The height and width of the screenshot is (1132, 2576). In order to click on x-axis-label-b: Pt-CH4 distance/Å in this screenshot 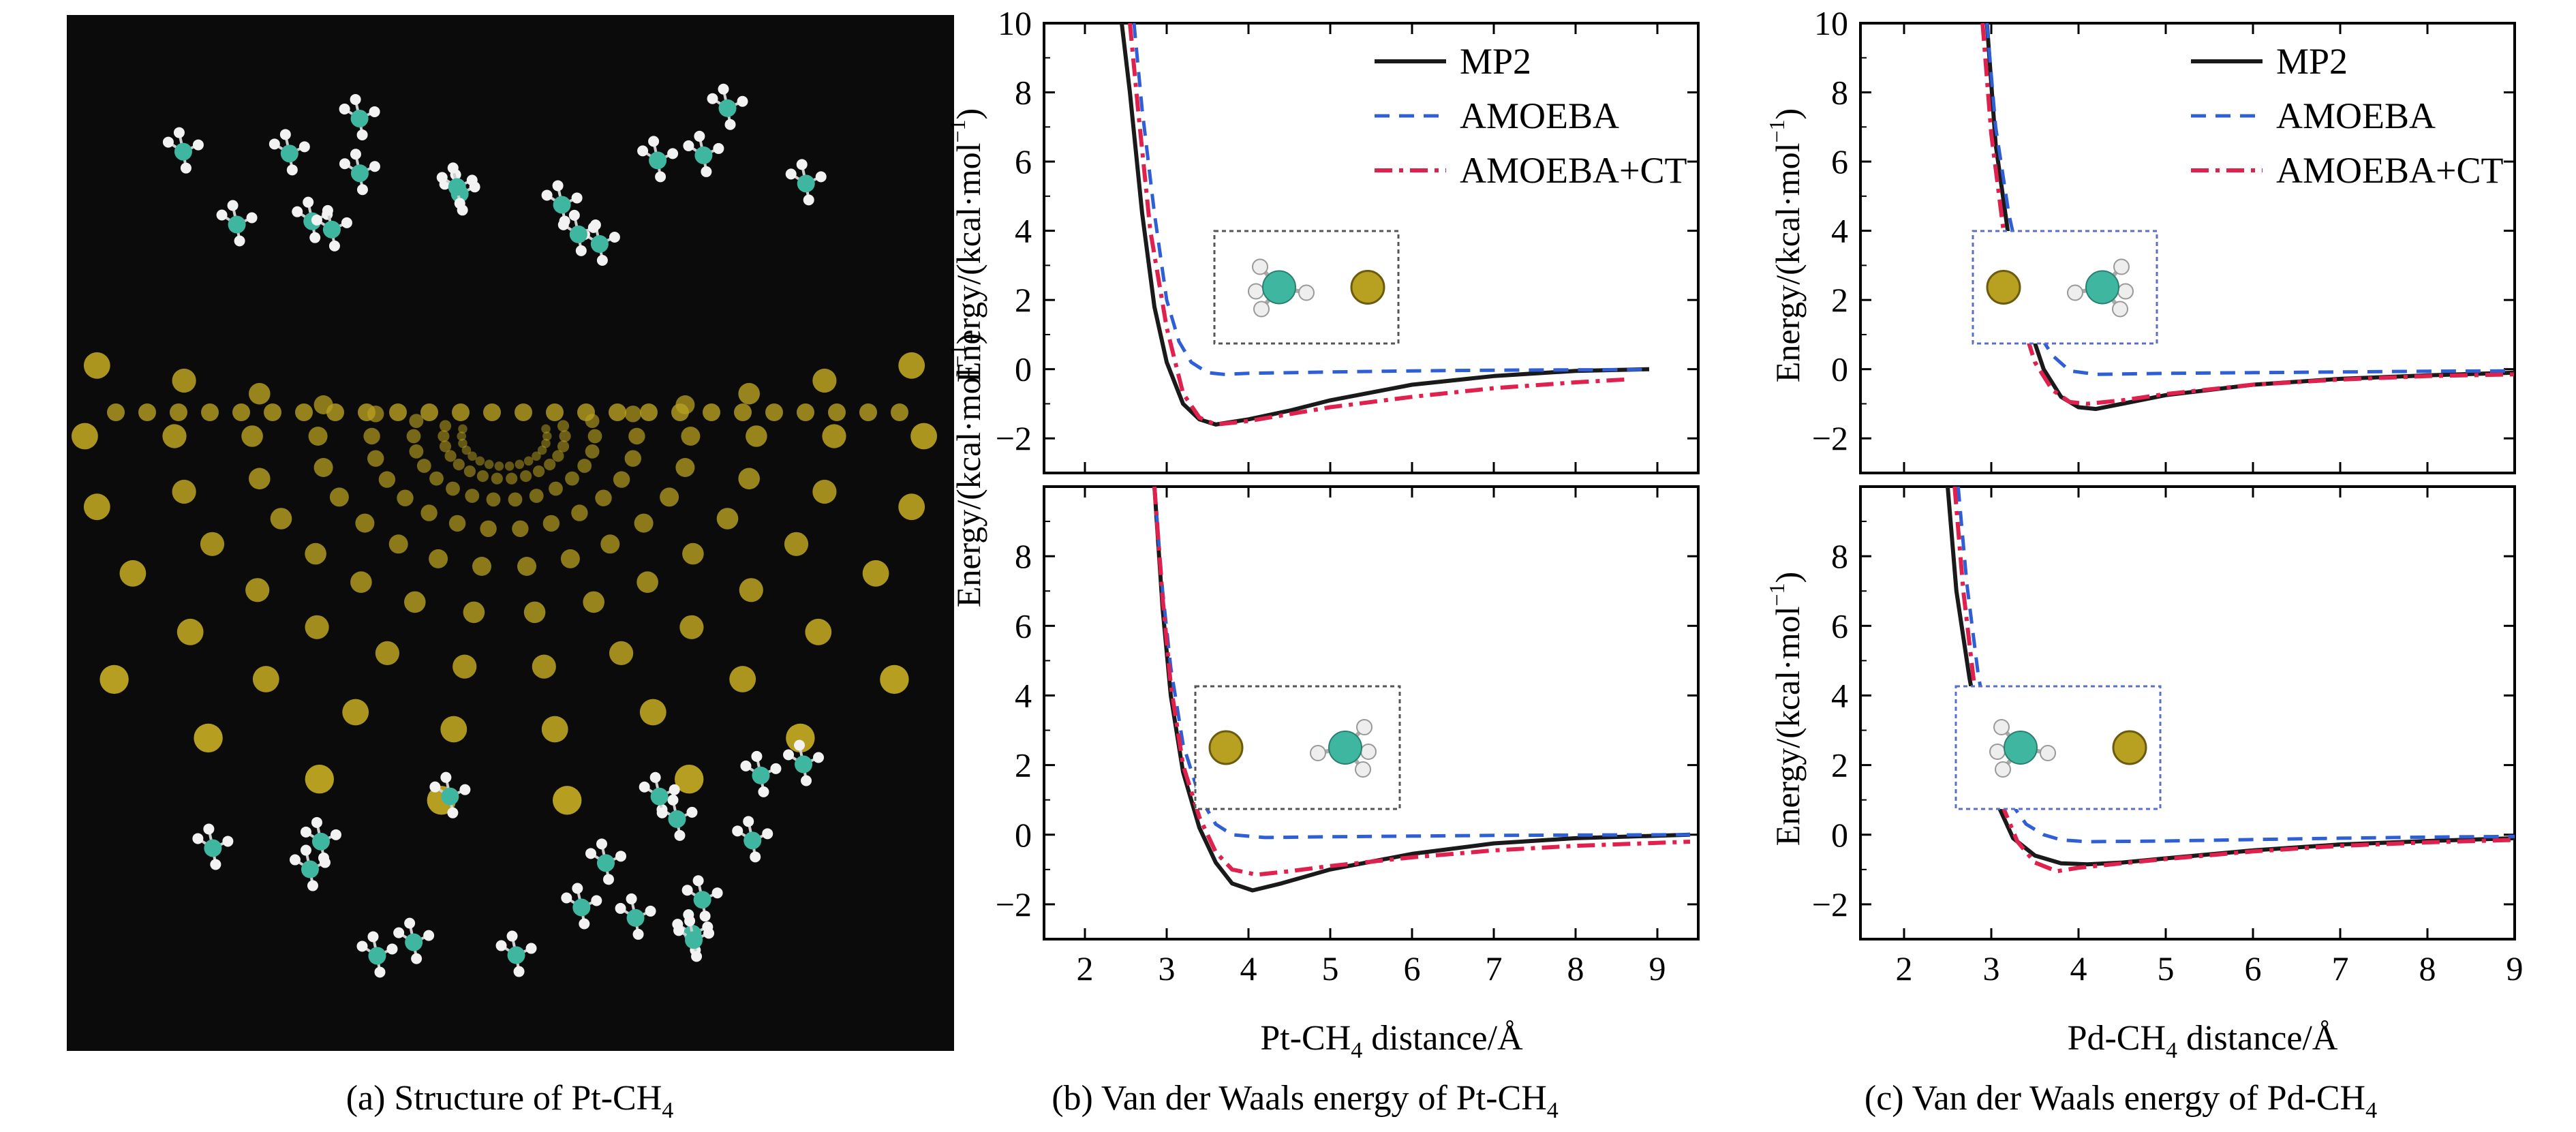, I will do `click(1391, 1041)`.